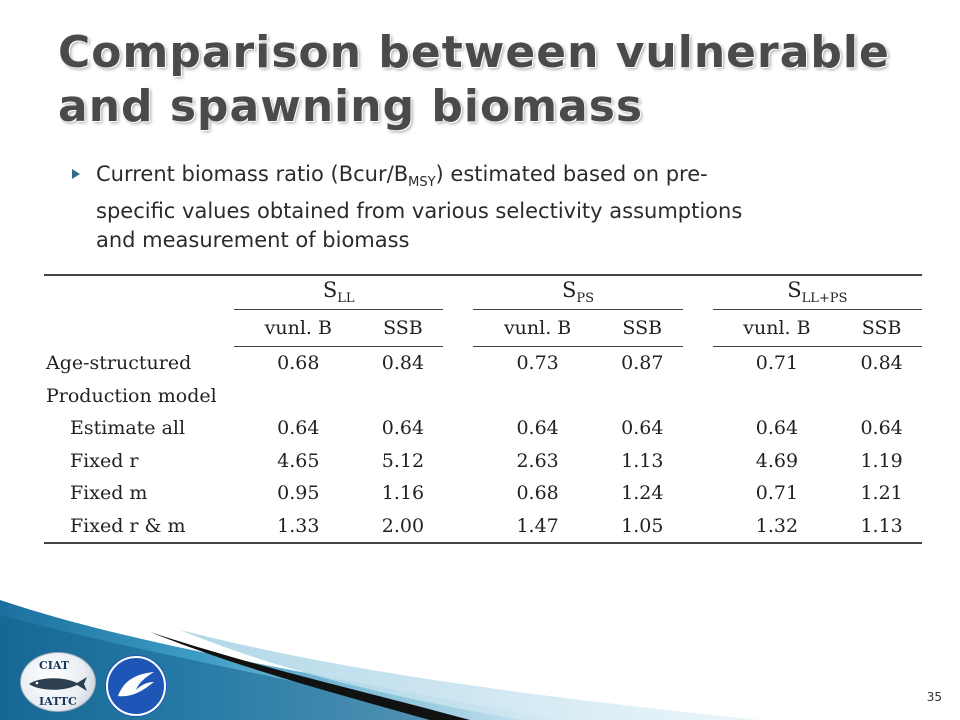  Describe the element at coordinates (483, 493) in the screenshot. I see `table-row: Fixed m 0.95 1.16 0.68 1.24 0.71 1.21` at that location.